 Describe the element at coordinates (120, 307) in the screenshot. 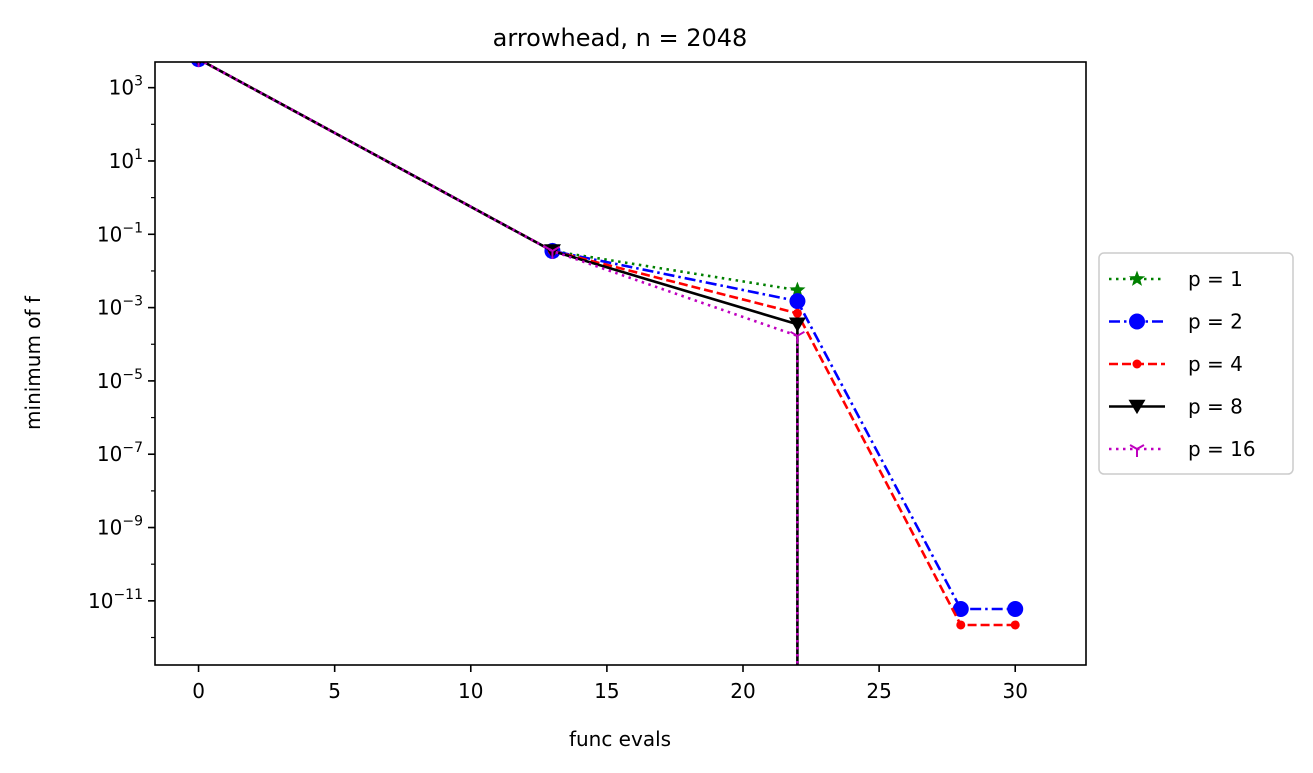

I see `y-tick-label: 10⁻³` at that location.